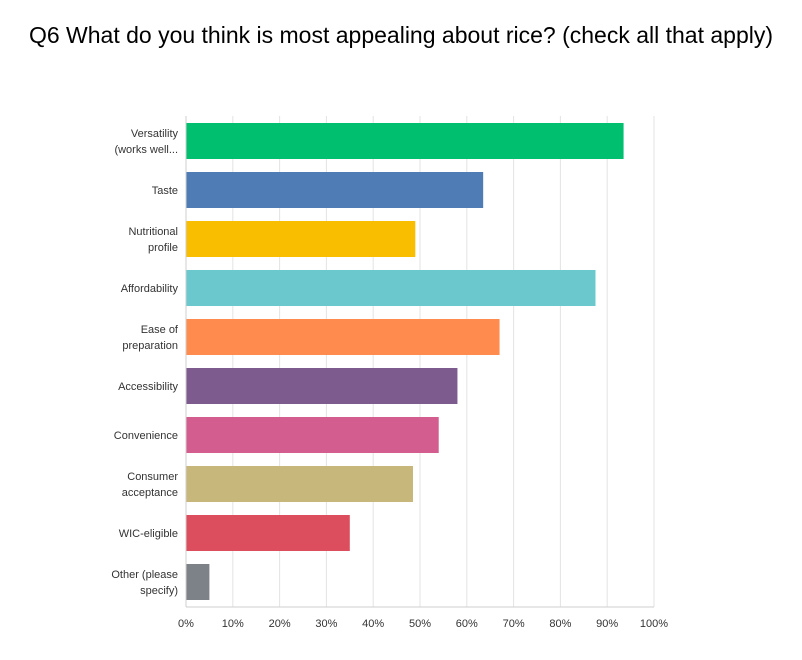 The image size is (802, 660). I want to click on x-tick-label: 50%, so click(420, 624).